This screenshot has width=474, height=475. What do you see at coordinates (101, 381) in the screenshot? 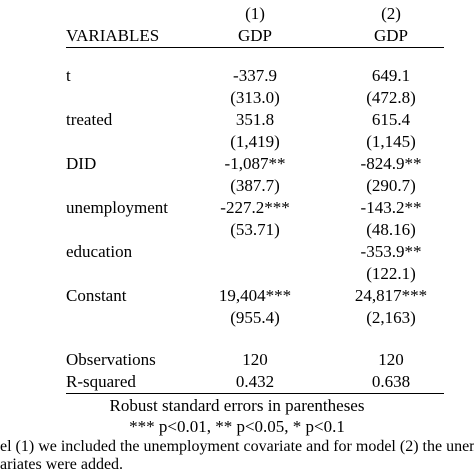
I see `row-label-rsquared: R-squared` at bounding box center [101, 381].